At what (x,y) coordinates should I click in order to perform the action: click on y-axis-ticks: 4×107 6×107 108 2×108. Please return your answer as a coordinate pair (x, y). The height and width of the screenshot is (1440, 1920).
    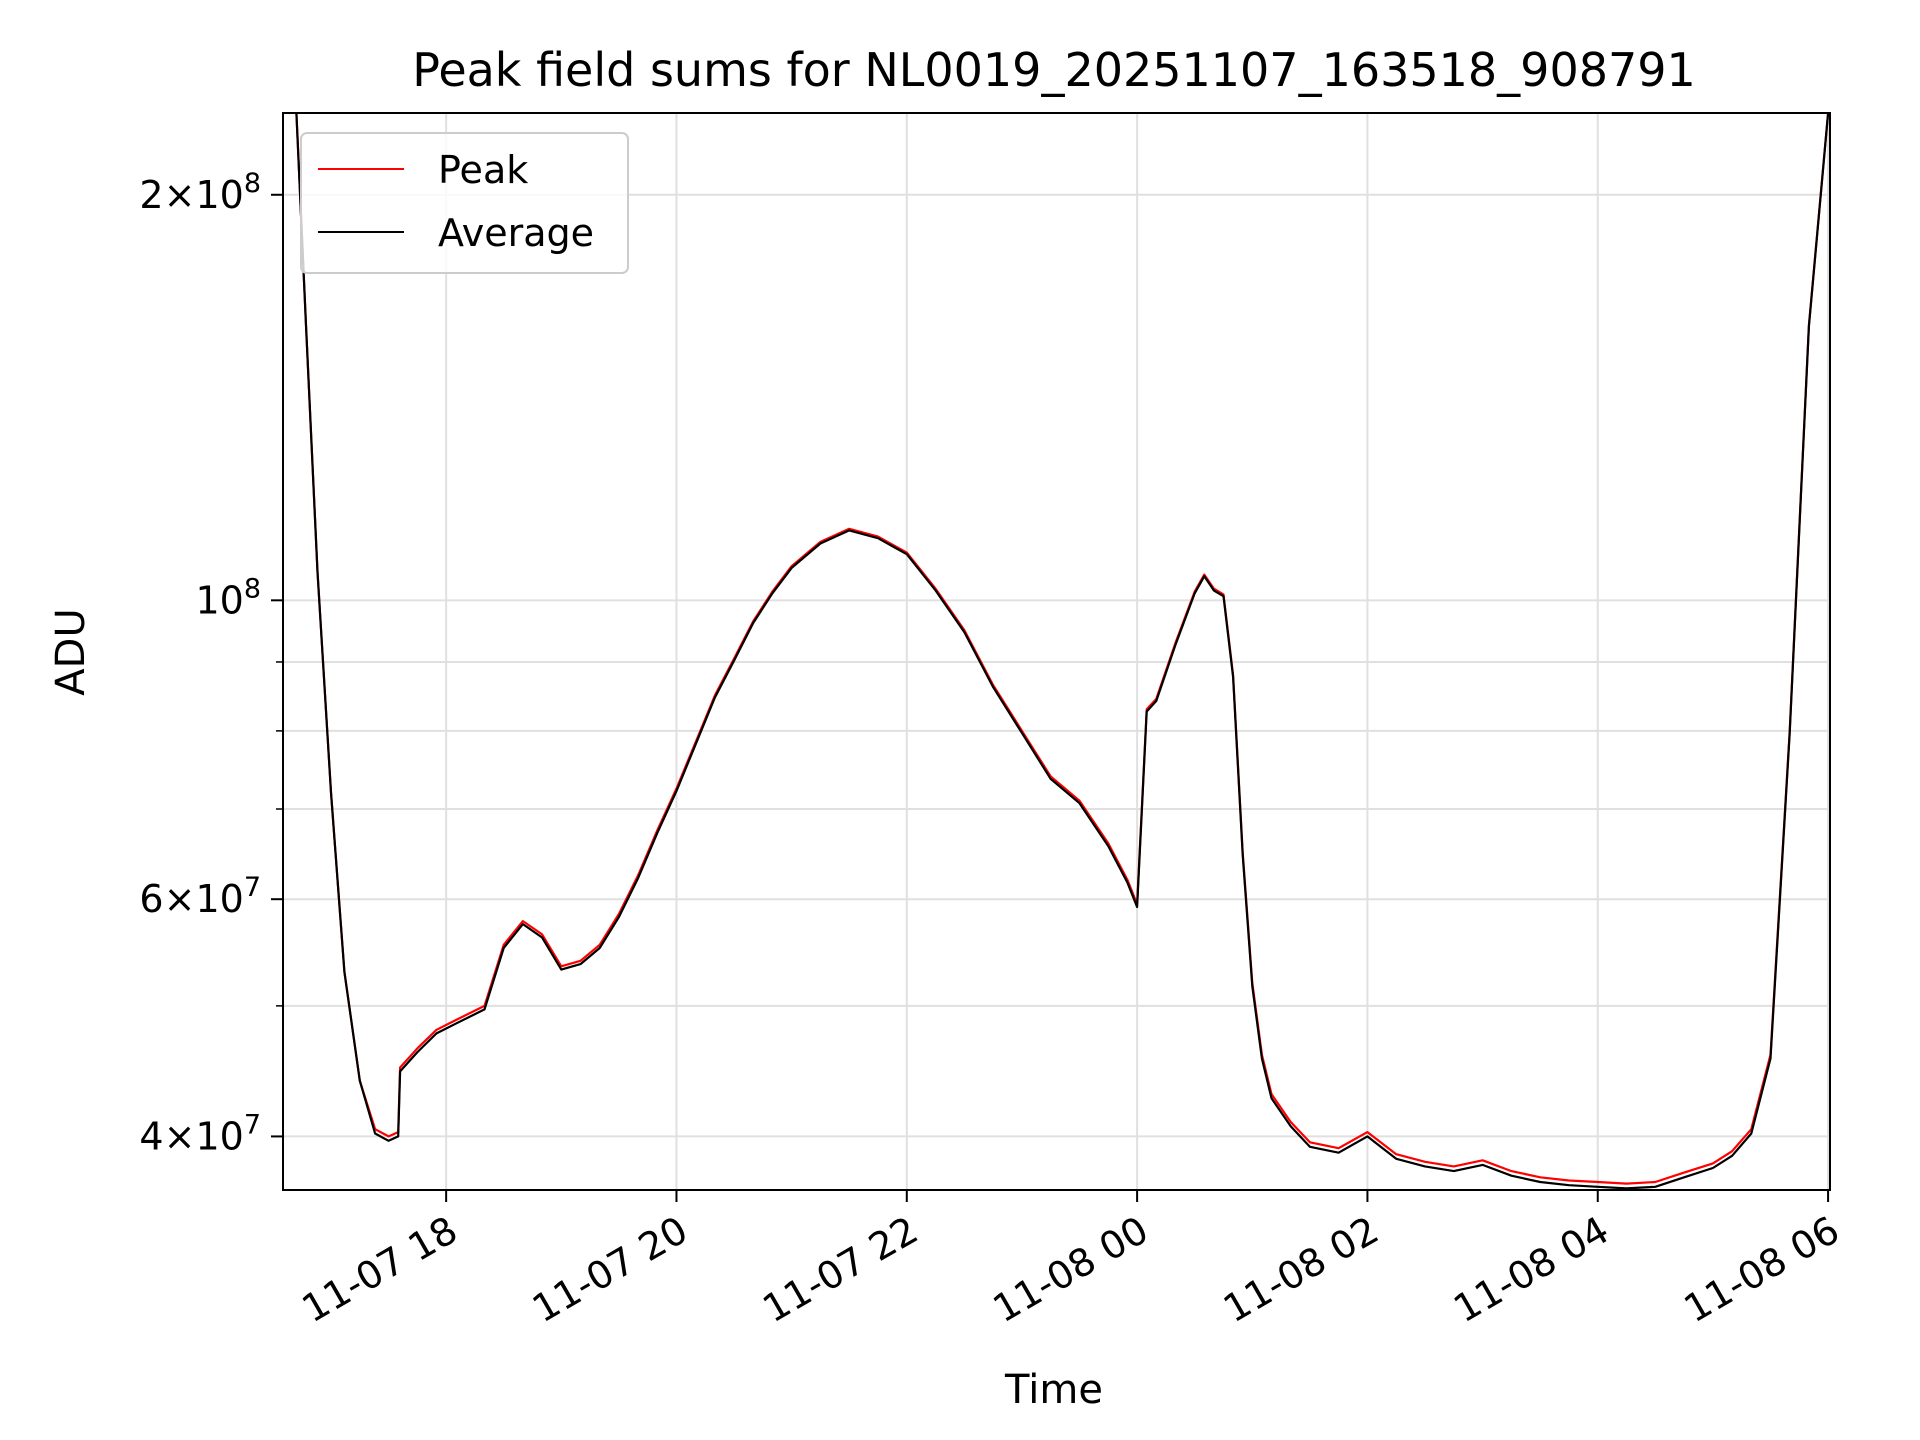
    Looking at the image, I should click on (211, 663).